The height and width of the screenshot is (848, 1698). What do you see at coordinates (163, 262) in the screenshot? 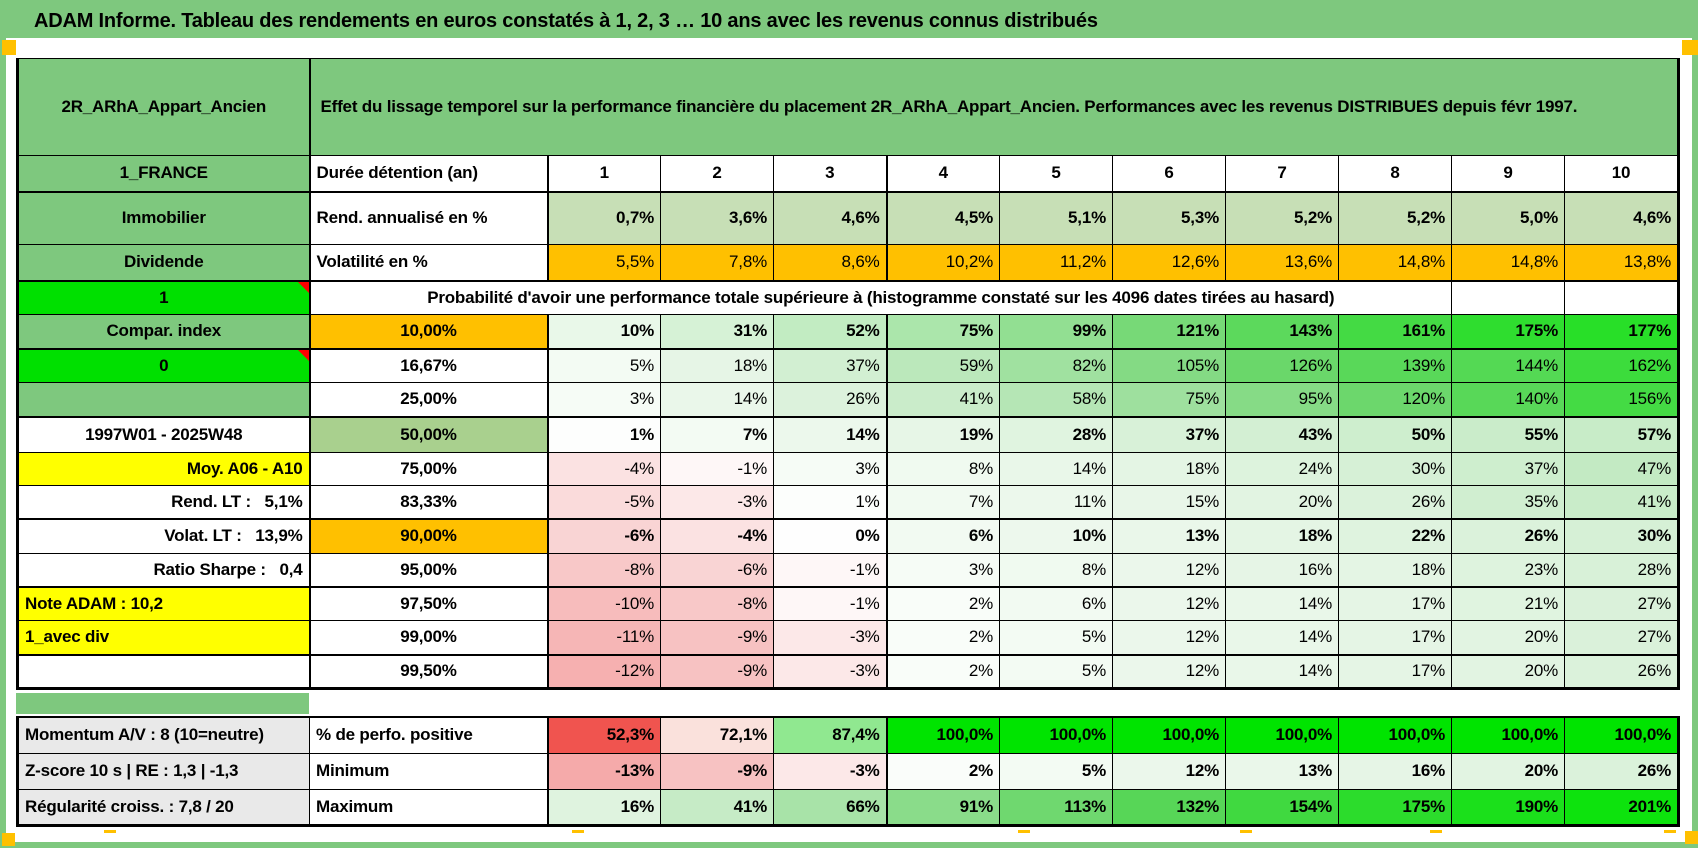
I see `row-label-cell: Dividende` at bounding box center [163, 262].